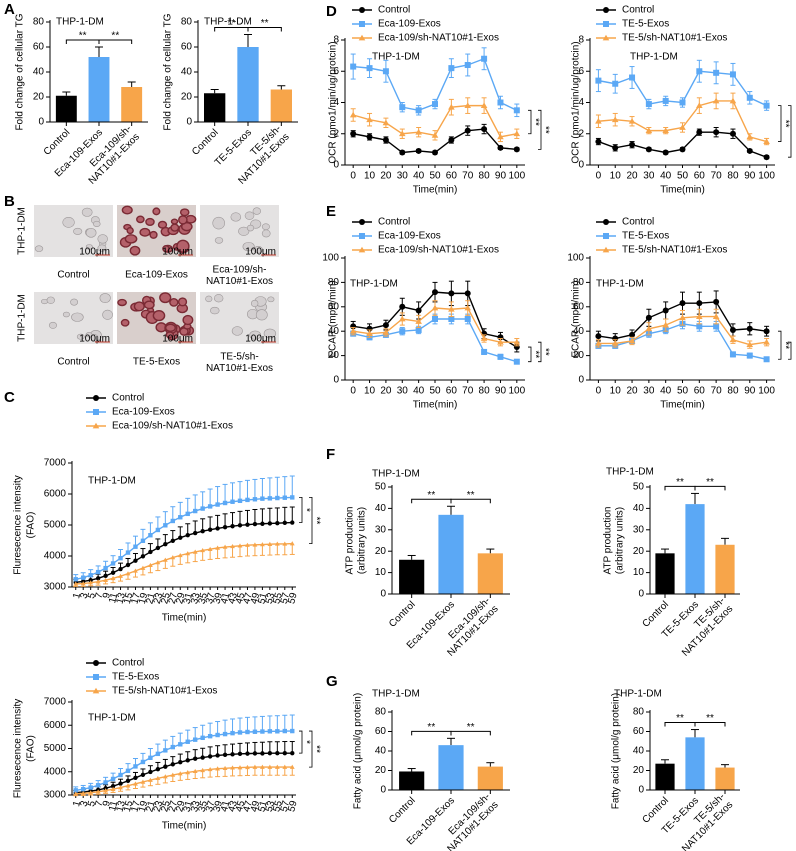 The width and height of the screenshot is (796, 851). I want to click on x-tick-label: 60, so click(452, 391).